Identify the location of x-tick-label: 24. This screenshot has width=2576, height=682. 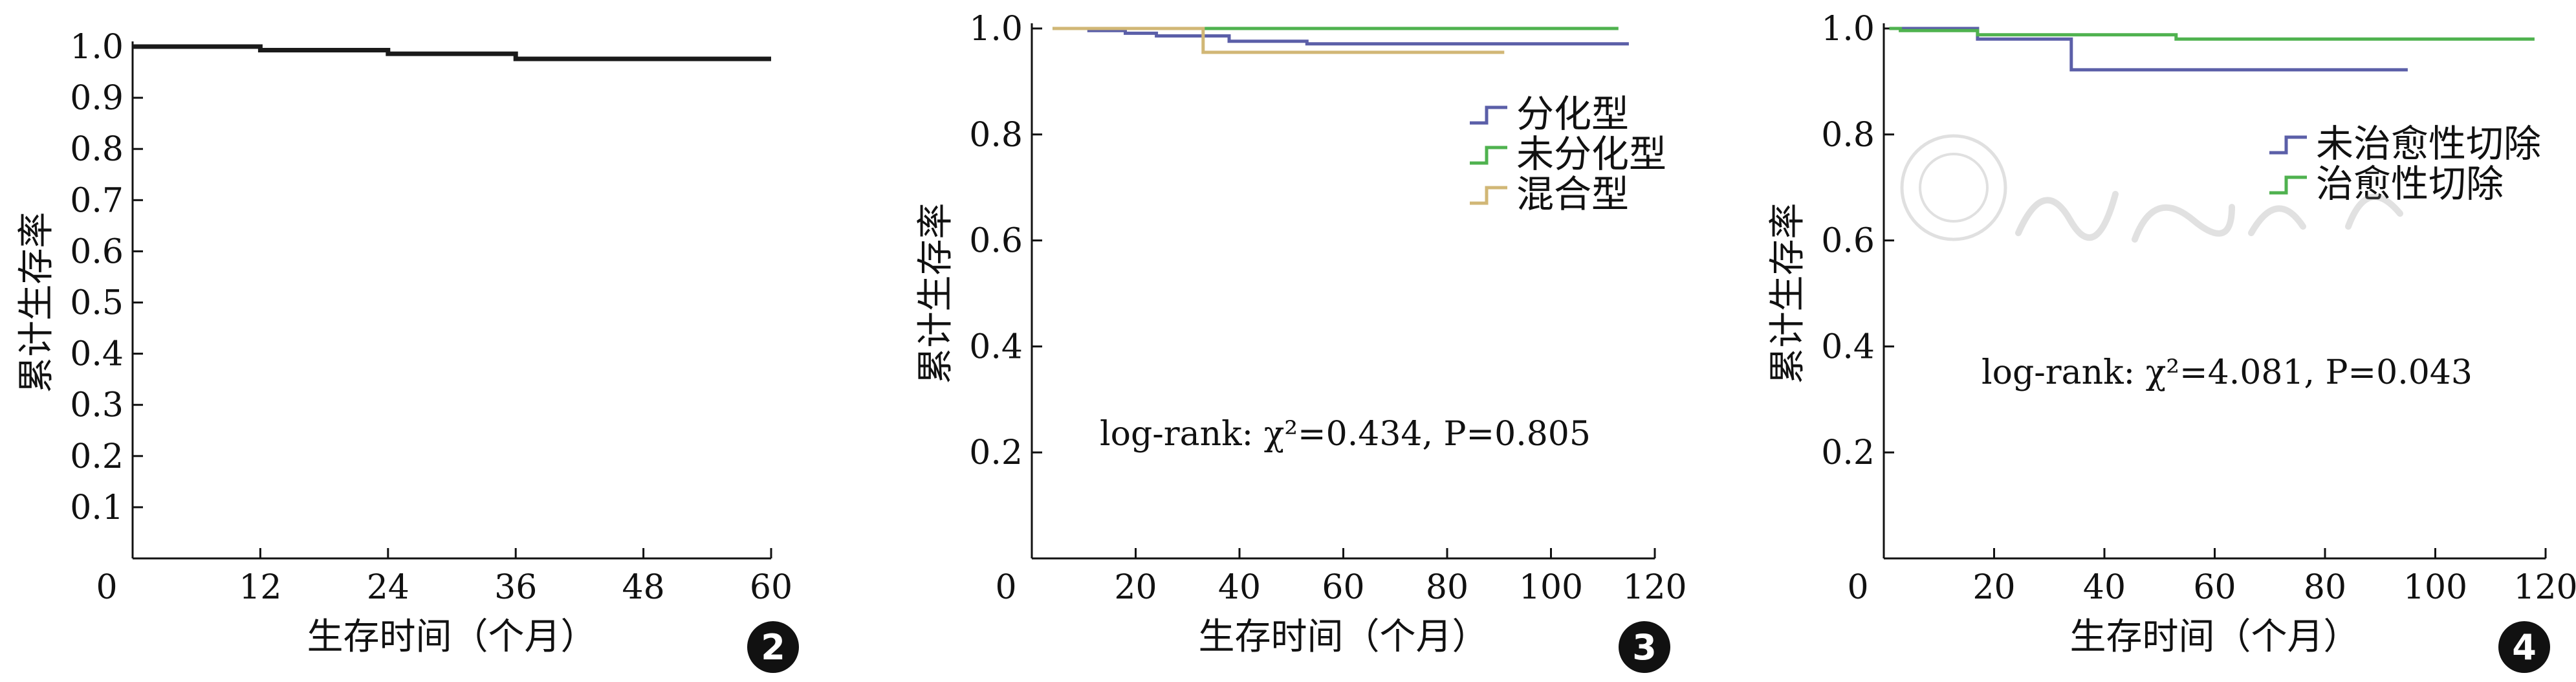
(388, 587).